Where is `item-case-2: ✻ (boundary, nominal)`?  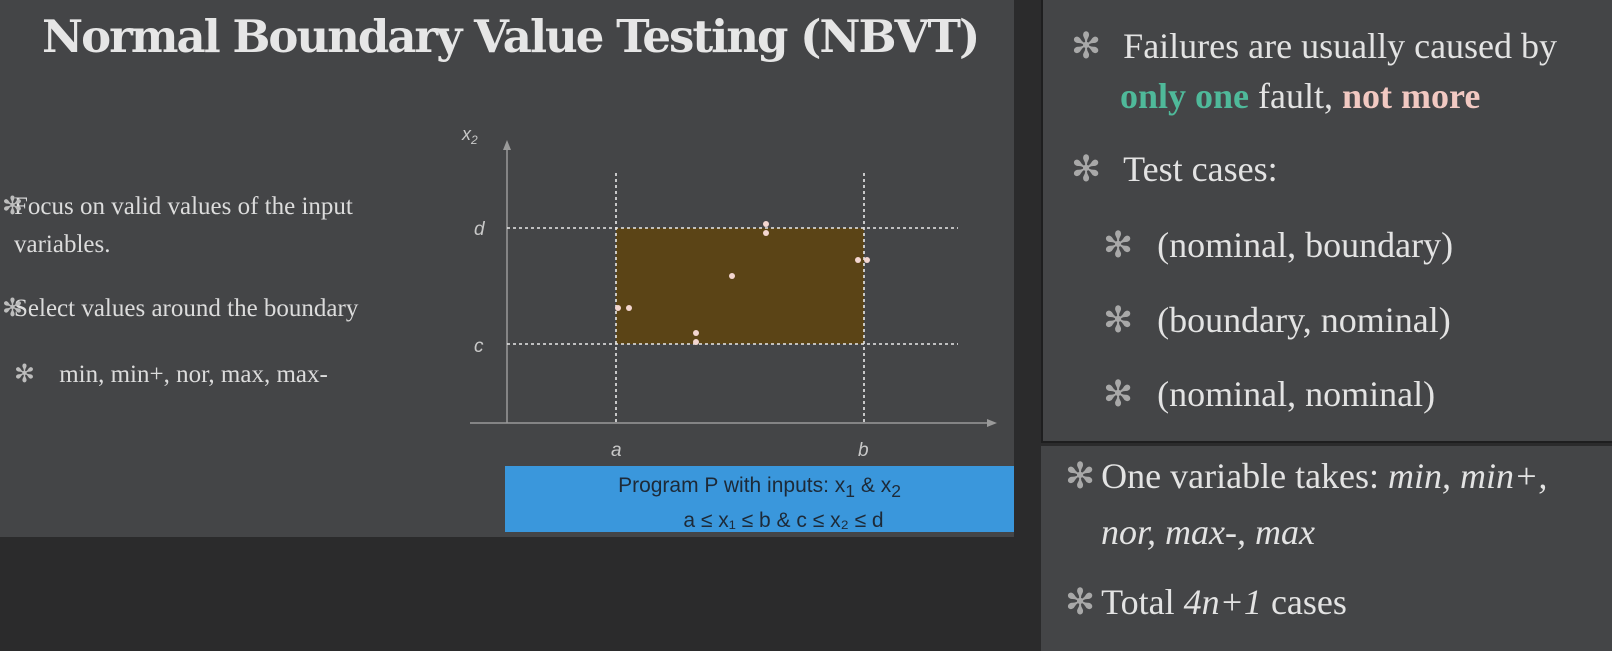 item-case-2: ✻ (boundary, nominal) is located at coordinates (1277, 320).